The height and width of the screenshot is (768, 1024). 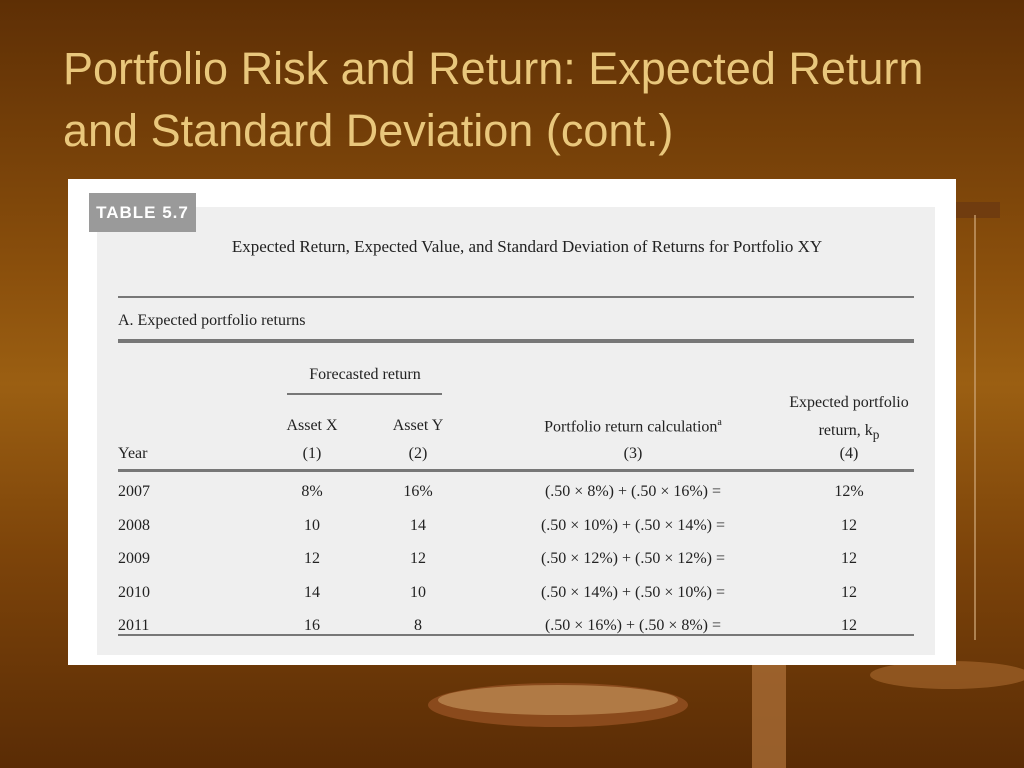 What do you see at coordinates (633, 592) in the screenshot?
I see `table-cell: (.50 × 14%) + (.50 × 10%) =` at bounding box center [633, 592].